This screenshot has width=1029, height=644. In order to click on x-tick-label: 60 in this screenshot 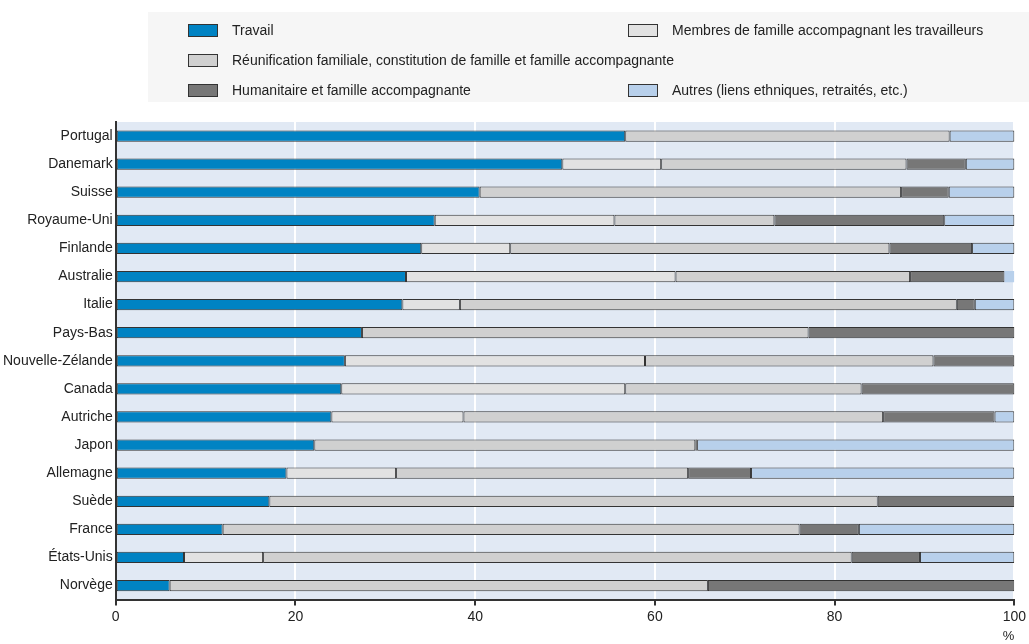, I will do `click(655, 615)`.